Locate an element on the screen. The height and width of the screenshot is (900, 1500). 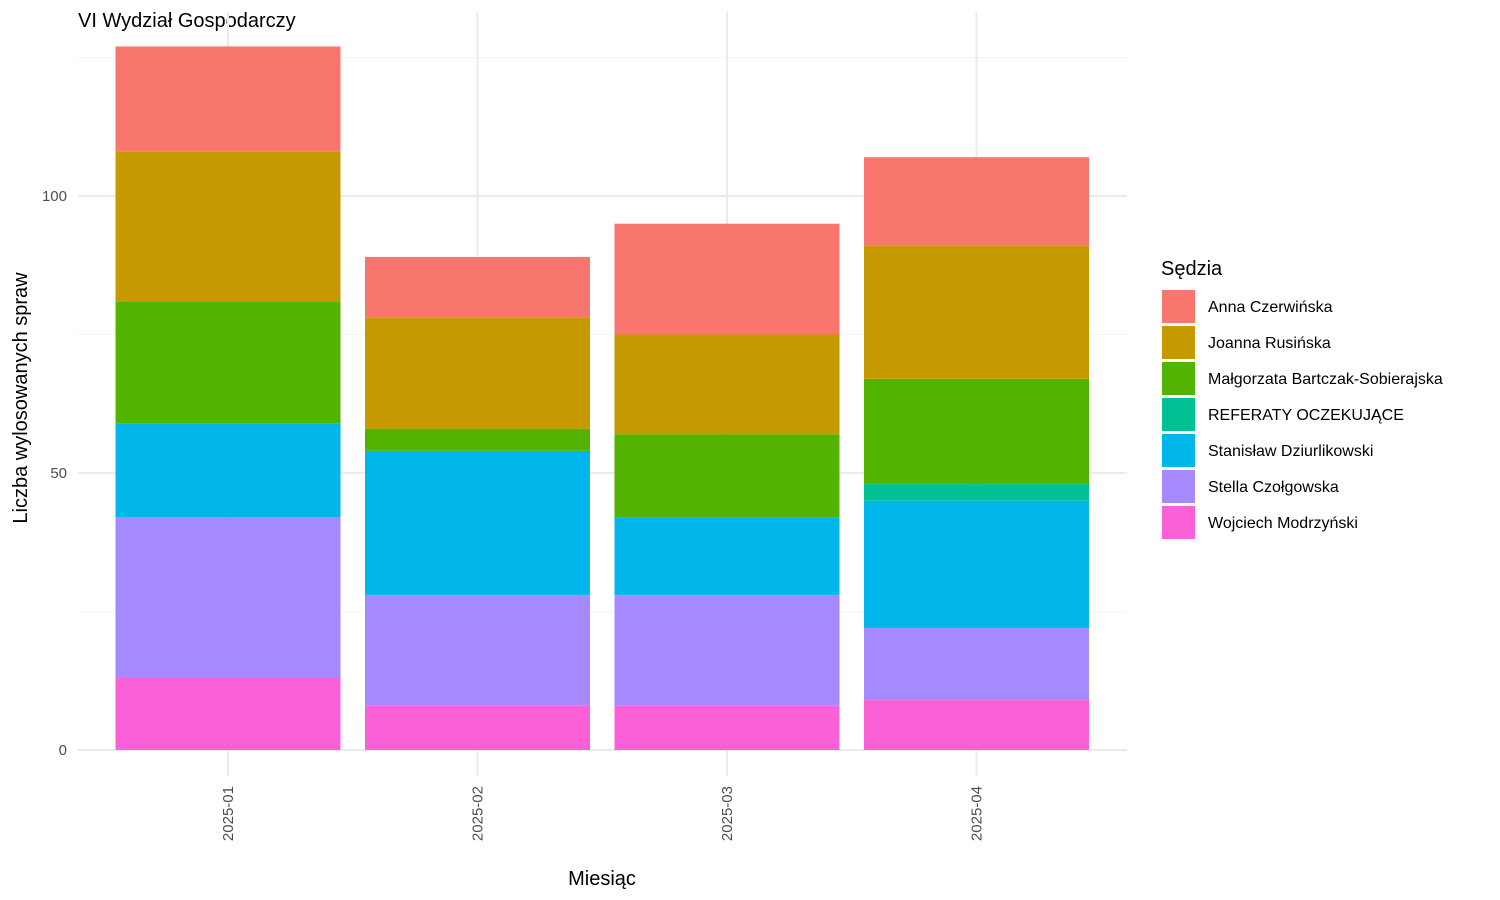
chart-title: VI Wydział Gospodarczy is located at coordinates (187, 21).